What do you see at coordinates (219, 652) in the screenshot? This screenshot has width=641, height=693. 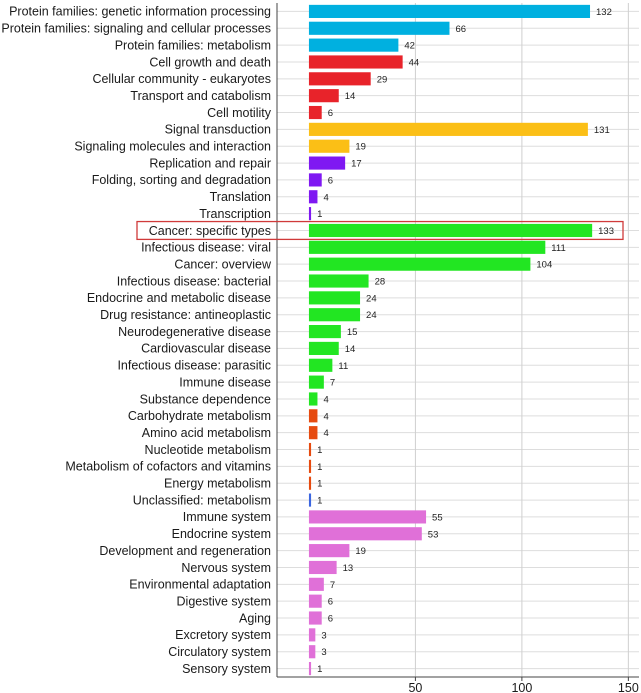 I see `category-label-circulatory-system: Circulatory system` at bounding box center [219, 652].